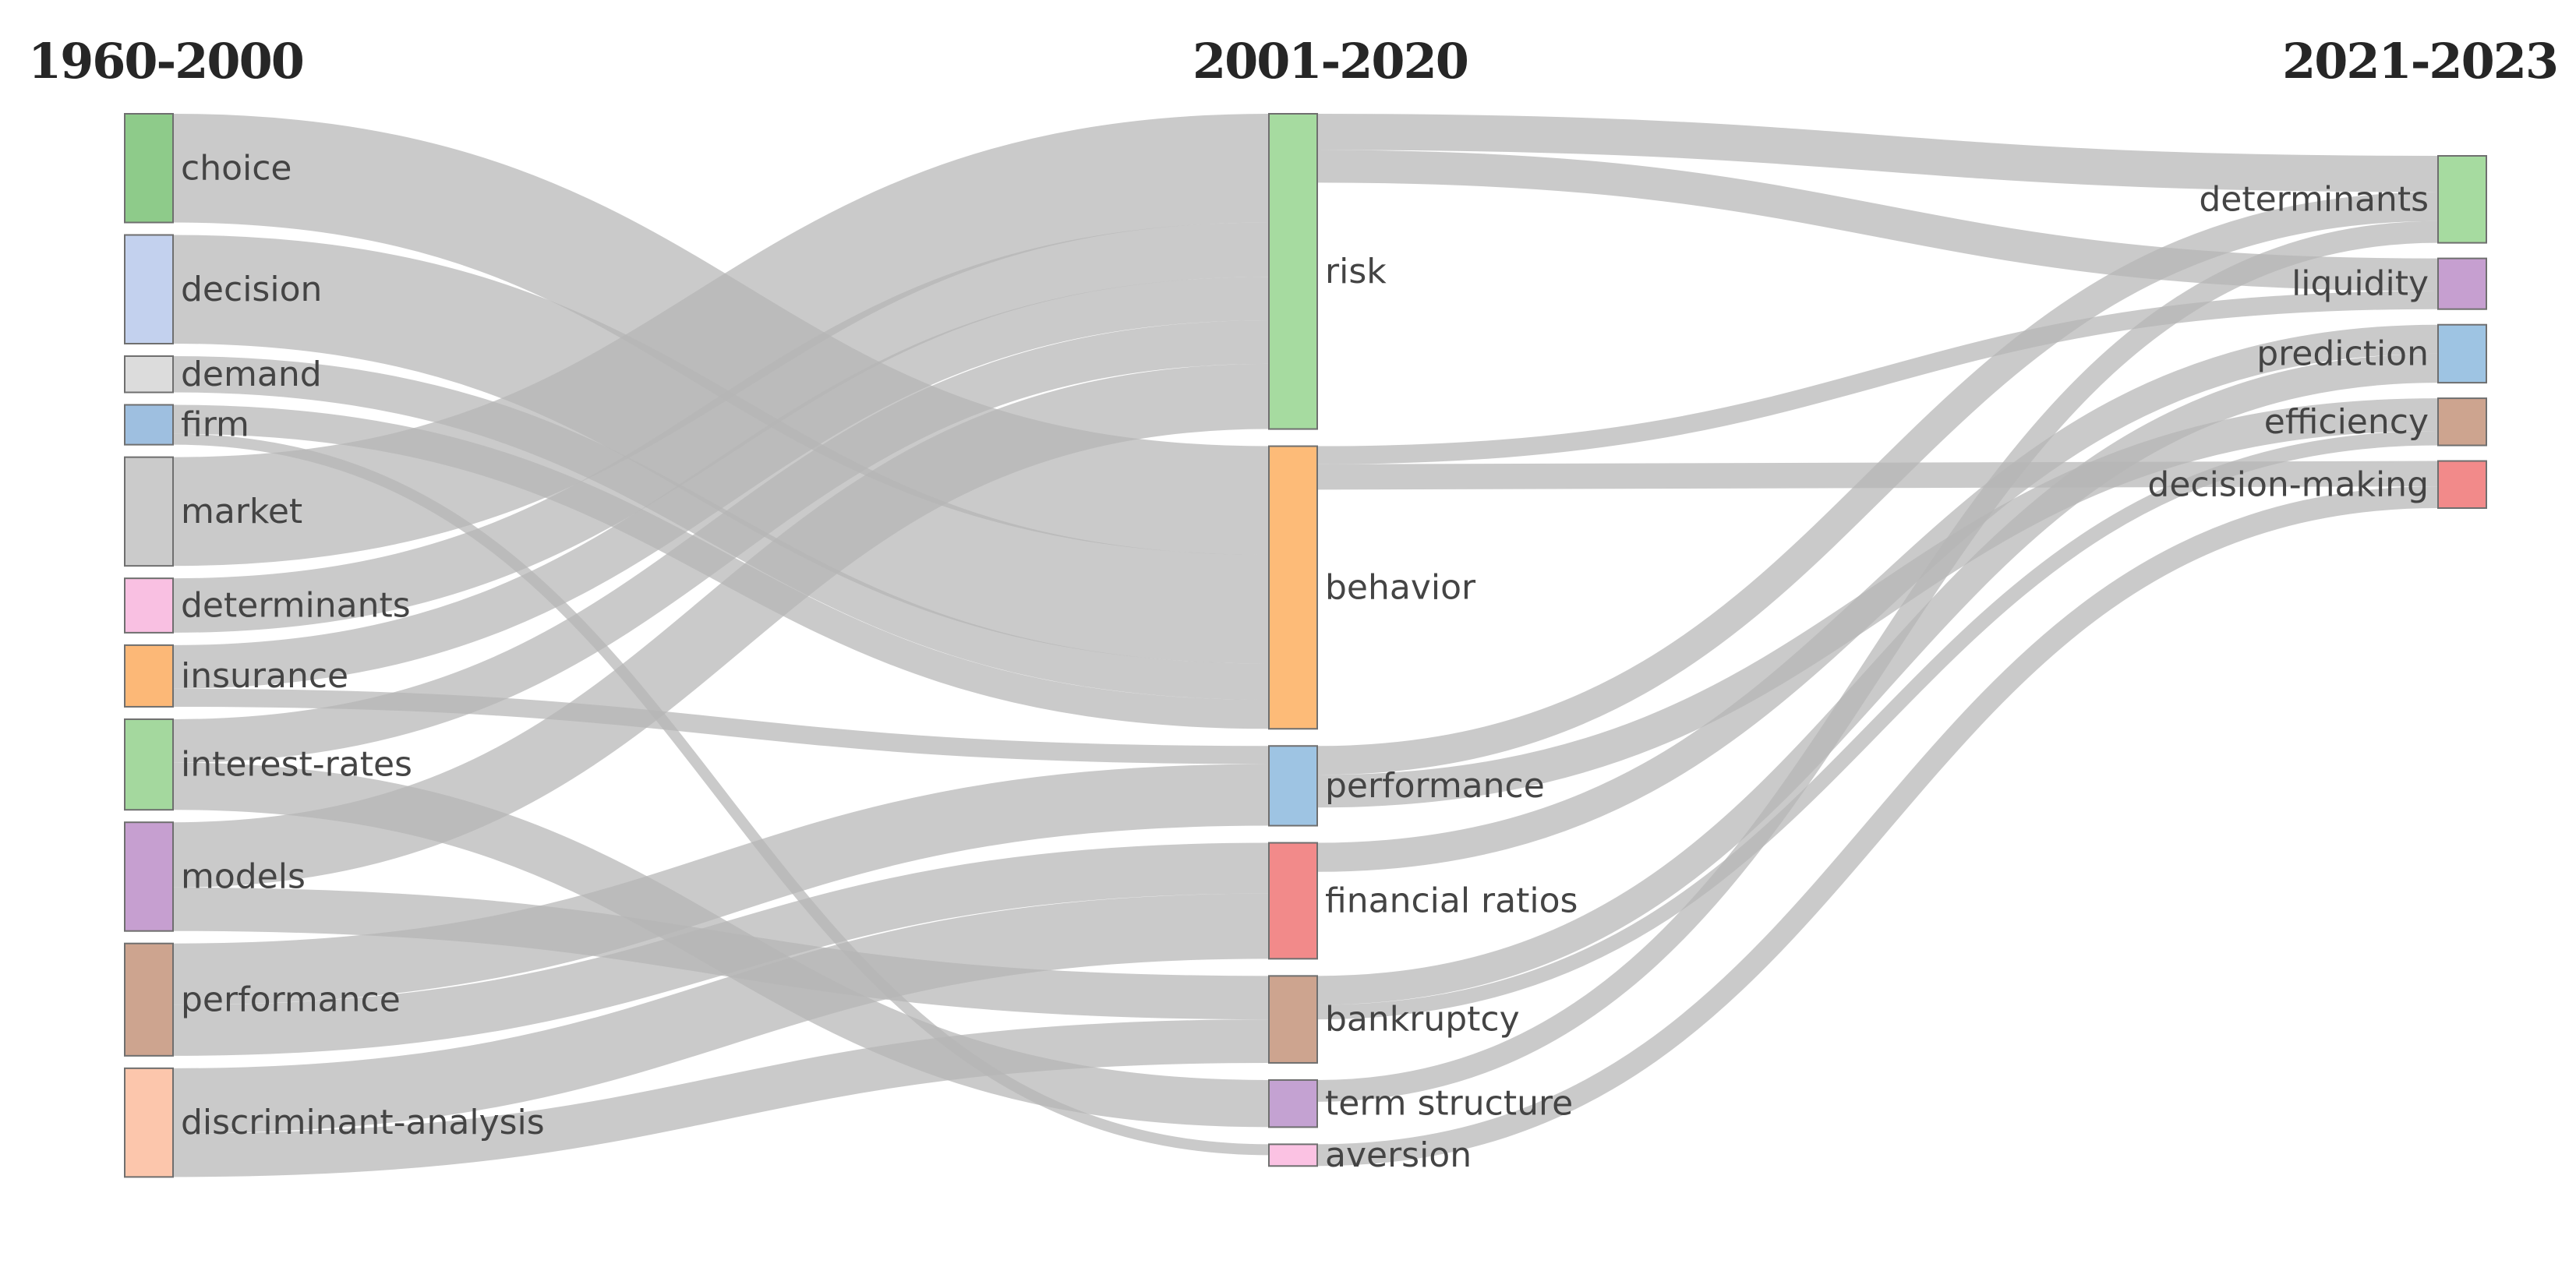  What do you see at coordinates (1451, 901) in the screenshot?
I see `node-label-c1_ratios: financial ratios` at bounding box center [1451, 901].